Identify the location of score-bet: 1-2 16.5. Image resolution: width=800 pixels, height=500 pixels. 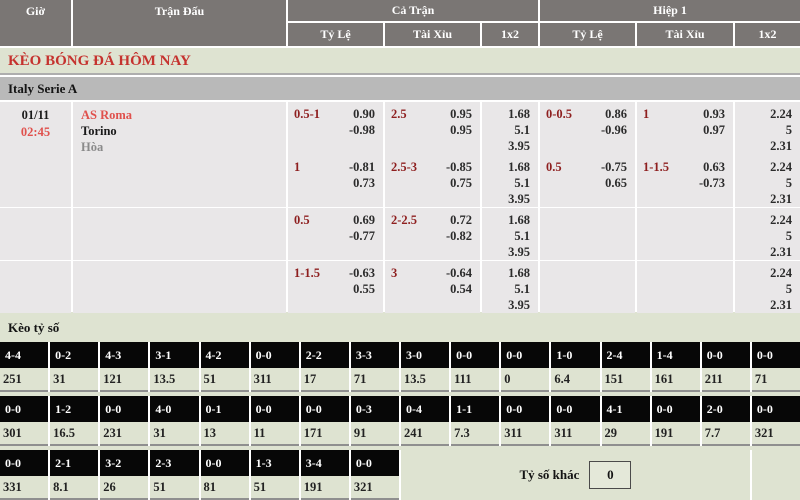
(74, 421).